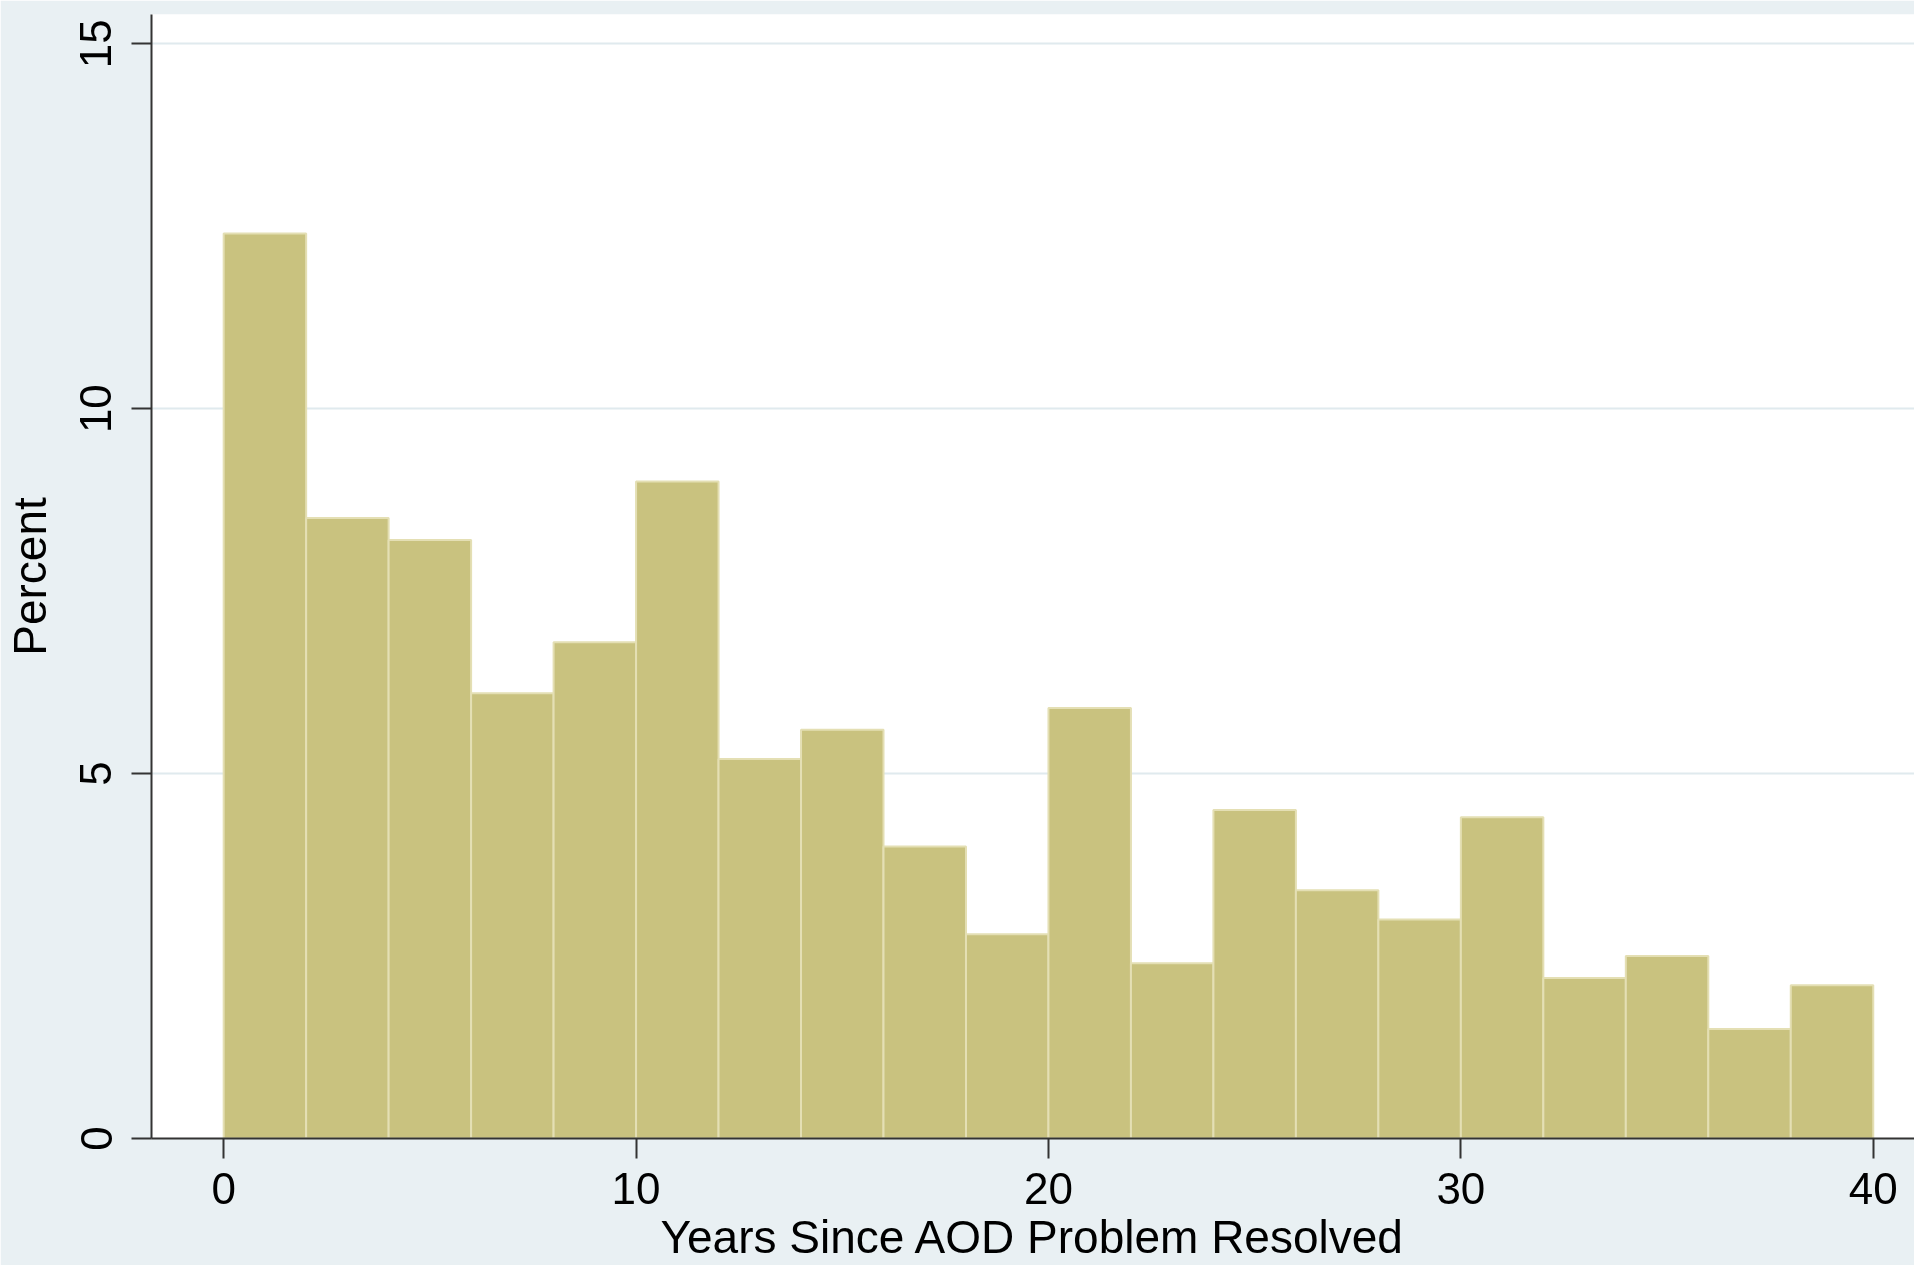  I want to click on x-tick-label: 0, so click(223, 1188).